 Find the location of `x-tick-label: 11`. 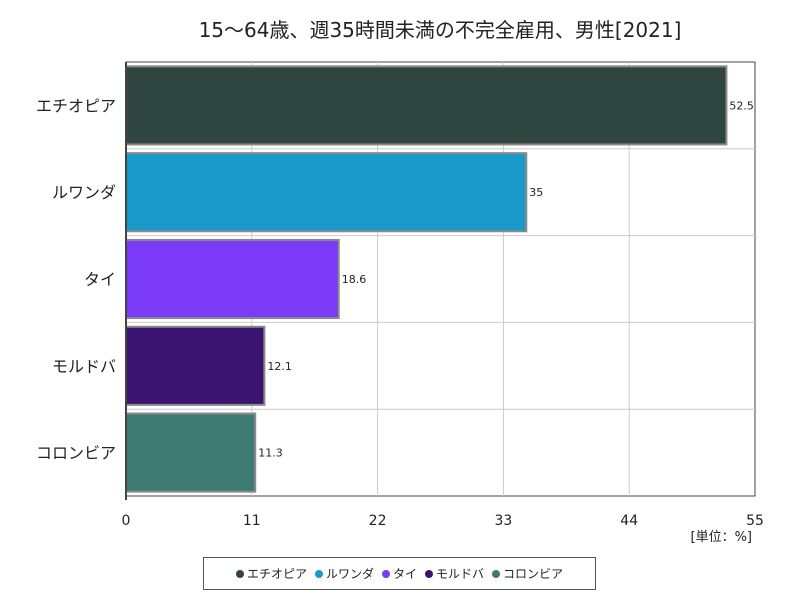

x-tick-label: 11 is located at coordinates (252, 521).